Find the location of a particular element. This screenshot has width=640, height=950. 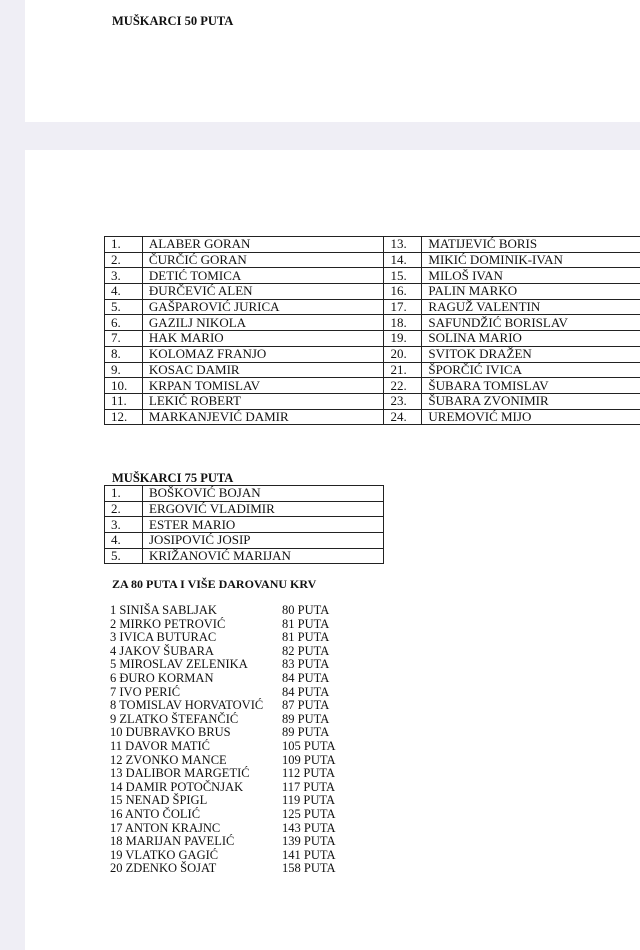

list-item: 17 ANTON KRAJNC 143 PUTA is located at coordinates (230, 829).